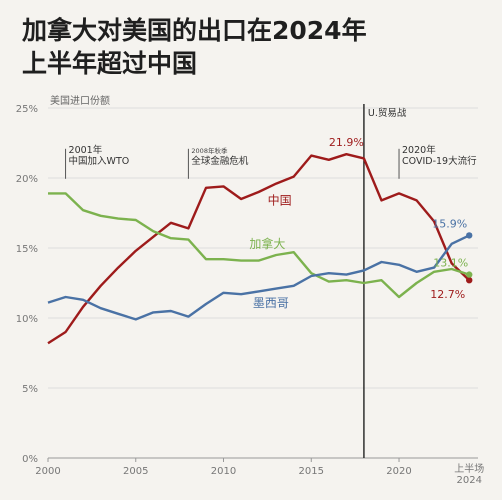 The image size is (502, 500). I want to click on series-name-label: 加拿大, so click(267, 243).